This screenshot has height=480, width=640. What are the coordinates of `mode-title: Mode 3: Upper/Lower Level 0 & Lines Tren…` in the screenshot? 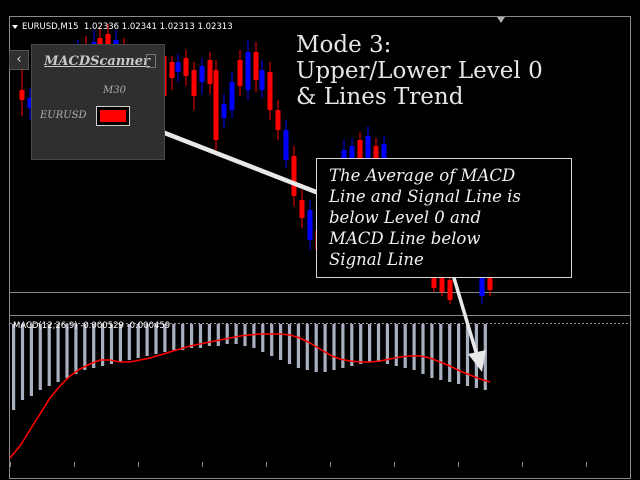 It's located at (461, 71).